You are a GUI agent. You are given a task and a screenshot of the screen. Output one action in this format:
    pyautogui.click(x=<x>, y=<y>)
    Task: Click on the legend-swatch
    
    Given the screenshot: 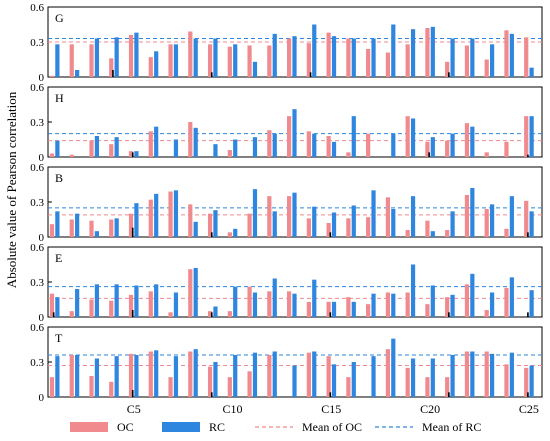 What is the action you would take?
    pyautogui.click(x=89, y=427)
    